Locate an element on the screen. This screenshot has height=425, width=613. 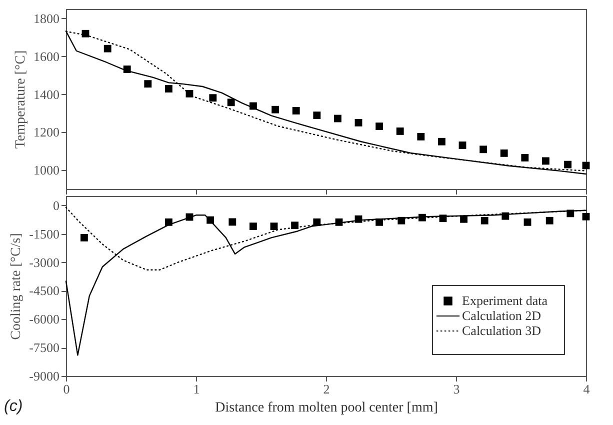
y-tick-label: 1400 is located at coordinates (47, 94).